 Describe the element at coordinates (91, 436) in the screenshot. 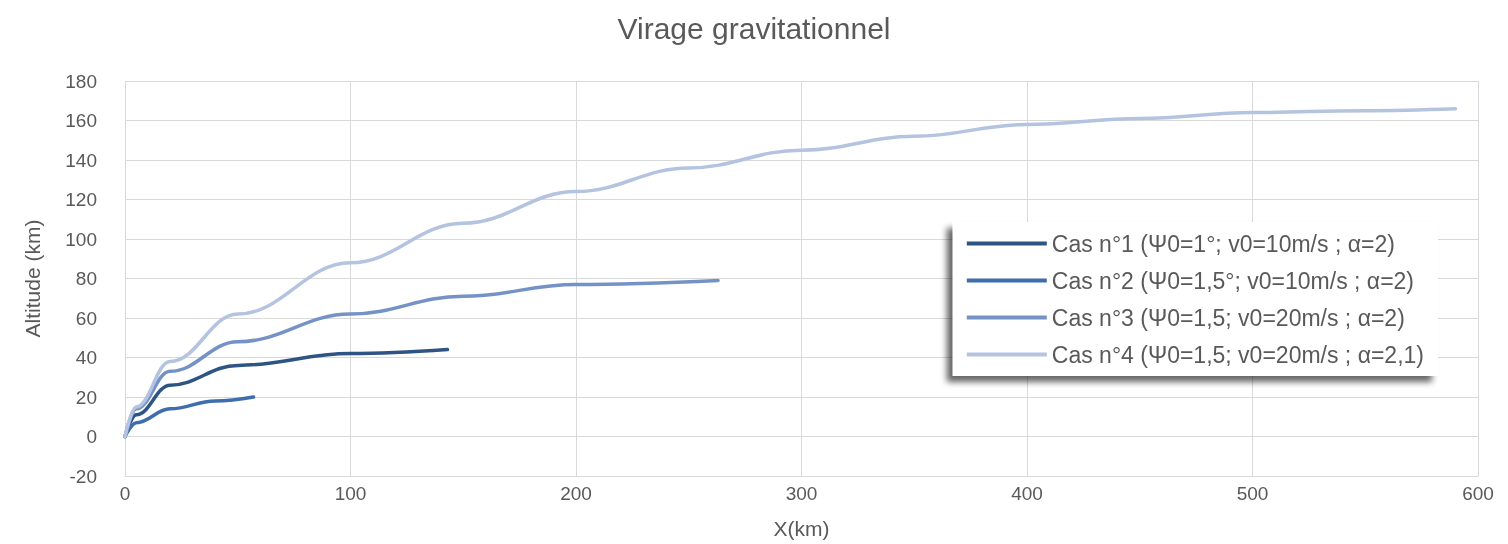

I see `y-tick-label: 0` at that location.